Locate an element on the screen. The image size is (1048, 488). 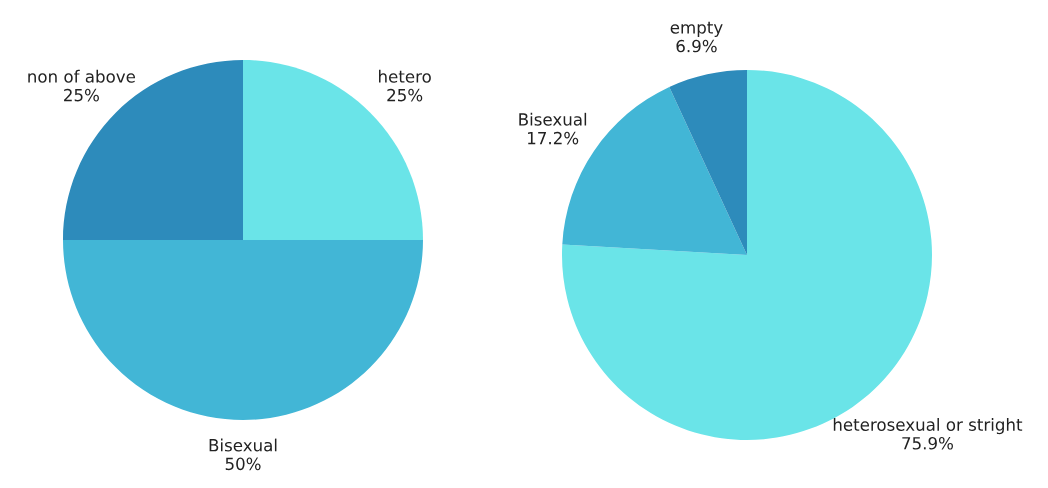
data-label: 17.2% is located at coordinates (553, 138).